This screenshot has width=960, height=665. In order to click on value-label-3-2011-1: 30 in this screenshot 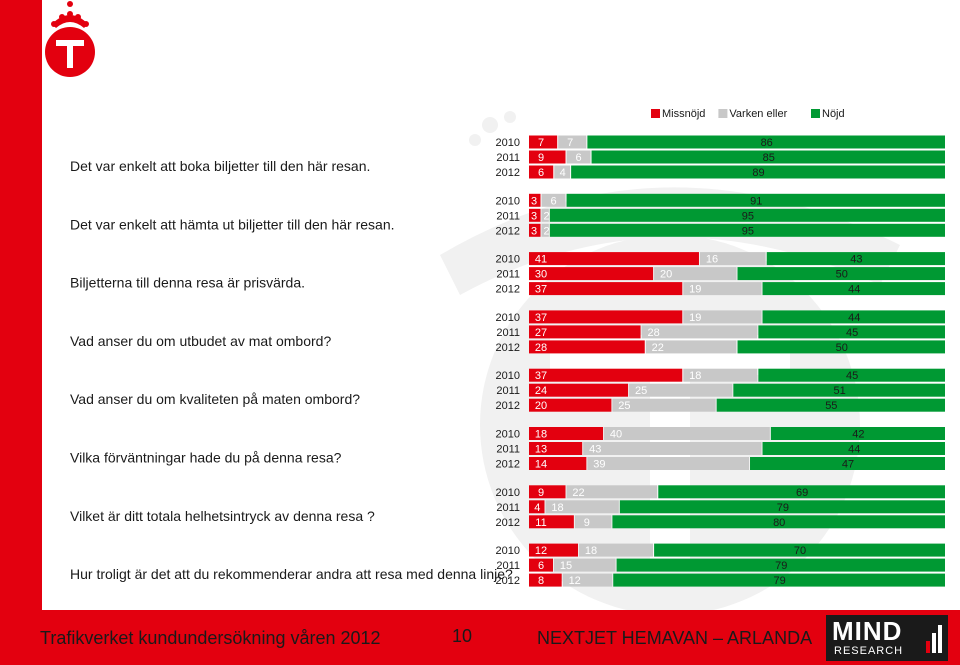, I will do `click(541, 275)`.